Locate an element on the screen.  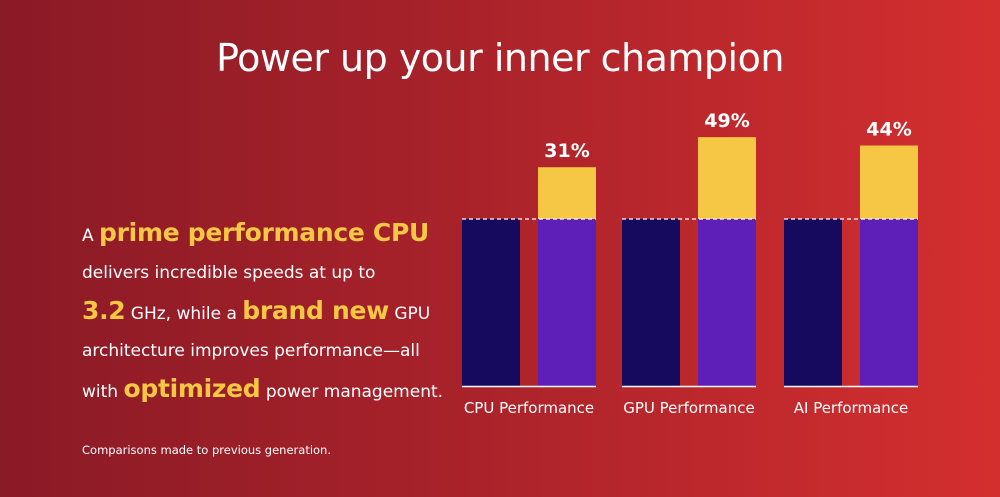
category-label-1: GPU Performance is located at coordinates (688, 408).